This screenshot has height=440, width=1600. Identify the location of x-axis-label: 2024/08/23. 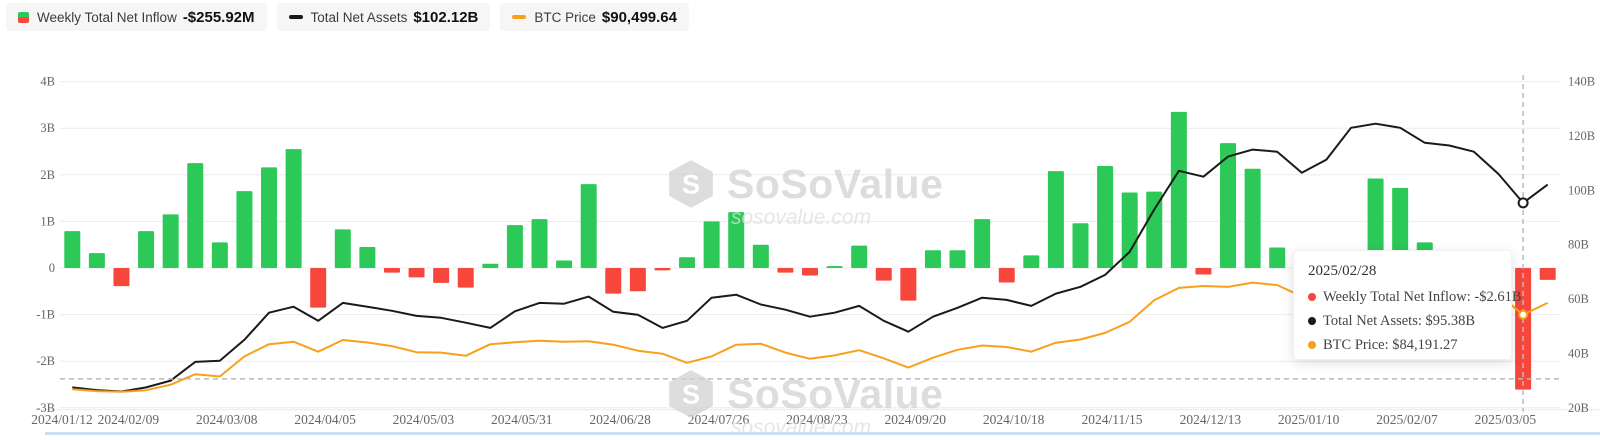
(817, 419).